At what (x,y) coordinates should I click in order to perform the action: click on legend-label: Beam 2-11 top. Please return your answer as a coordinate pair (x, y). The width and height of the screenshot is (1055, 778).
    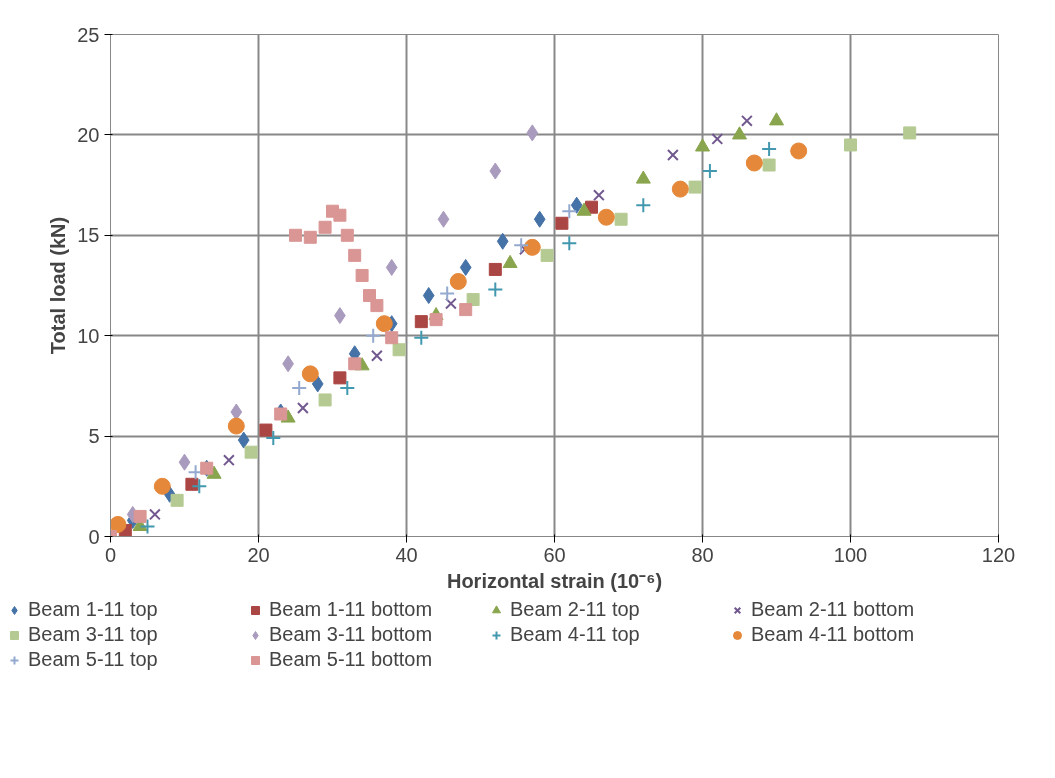
    Looking at the image, I should click on (575, 609).